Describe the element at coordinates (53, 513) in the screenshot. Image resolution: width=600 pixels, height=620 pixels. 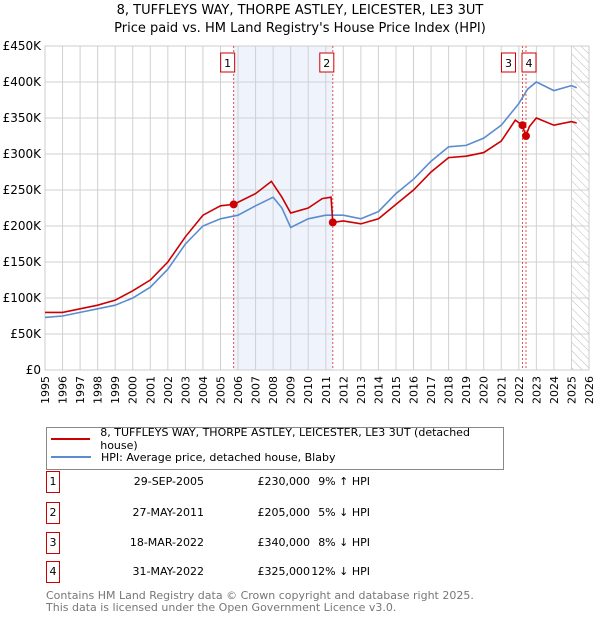
I see `sale-number: 2` at that location.